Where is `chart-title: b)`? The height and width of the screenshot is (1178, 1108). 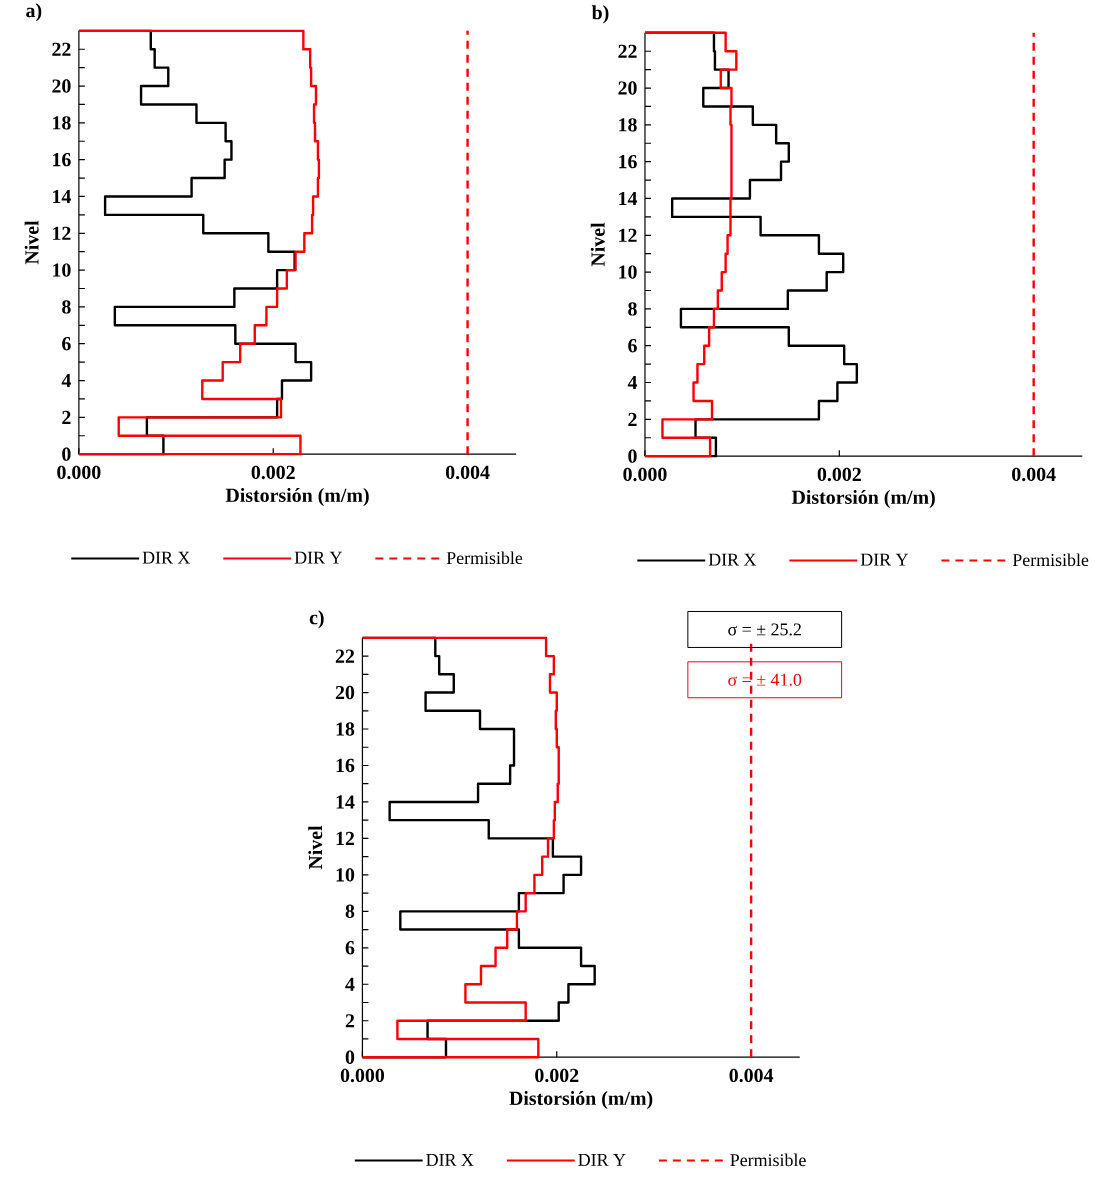
chart-title: b) is located at coordinates (600, 14).